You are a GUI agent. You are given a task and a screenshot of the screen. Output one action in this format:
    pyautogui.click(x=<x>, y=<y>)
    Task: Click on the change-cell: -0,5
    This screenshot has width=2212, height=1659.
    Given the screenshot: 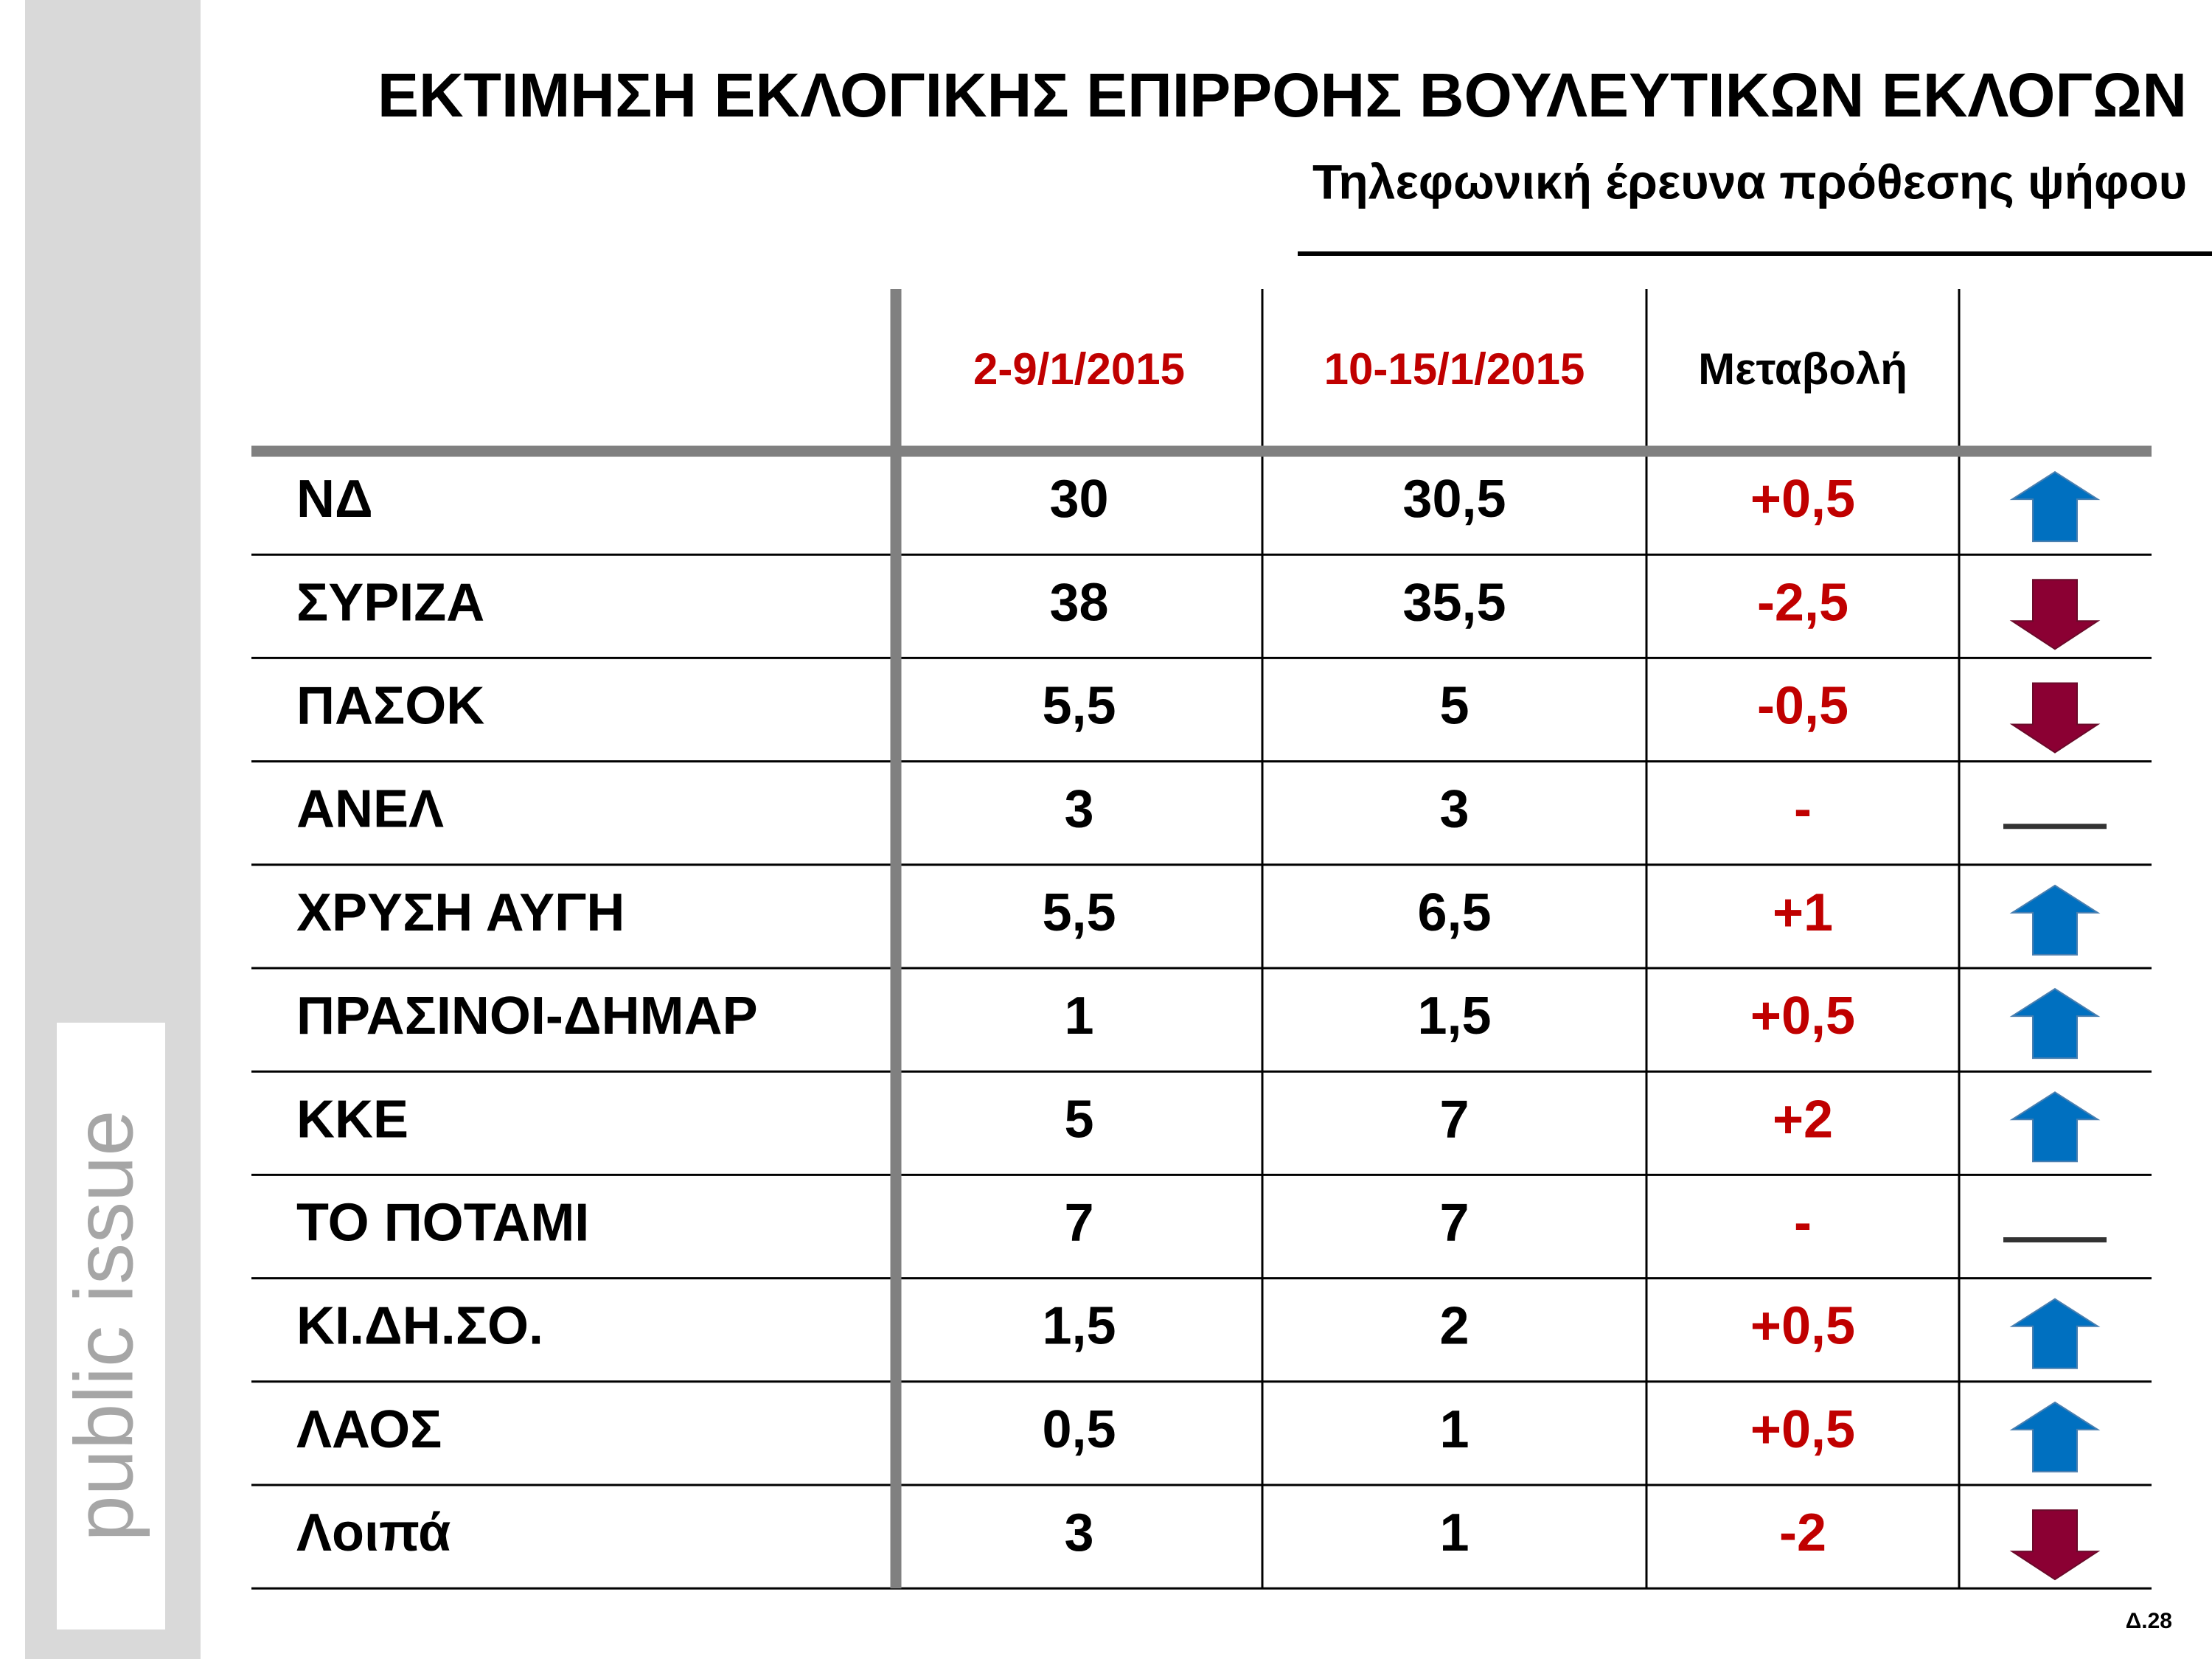 What is the action you would take?
    pyautogui.click(x=1802, y=706)
    